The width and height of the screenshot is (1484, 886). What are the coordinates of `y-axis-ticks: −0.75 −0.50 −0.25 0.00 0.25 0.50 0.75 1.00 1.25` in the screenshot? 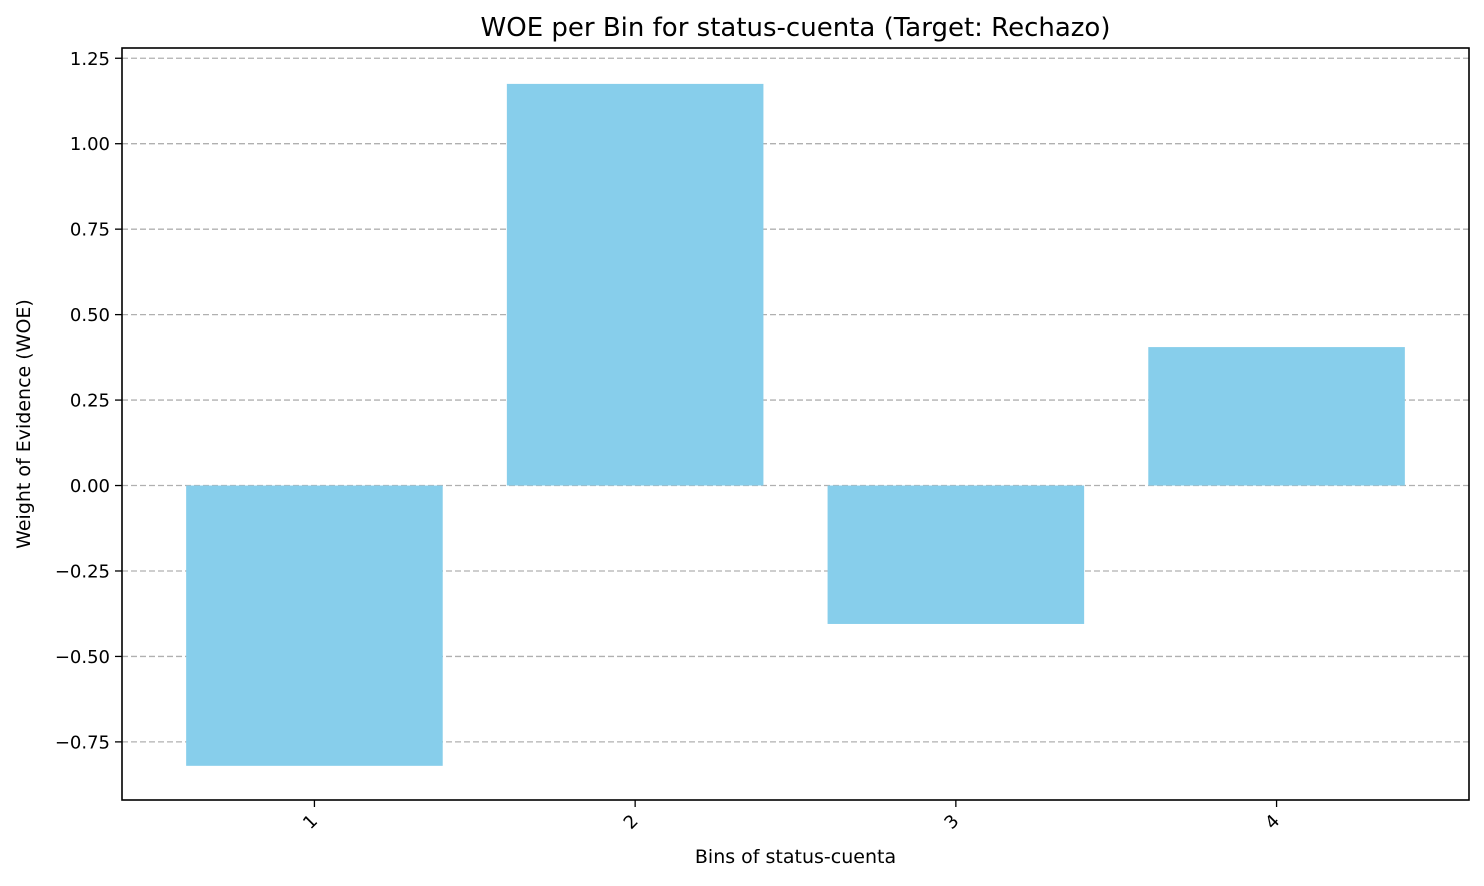 It's located at (88, 401).